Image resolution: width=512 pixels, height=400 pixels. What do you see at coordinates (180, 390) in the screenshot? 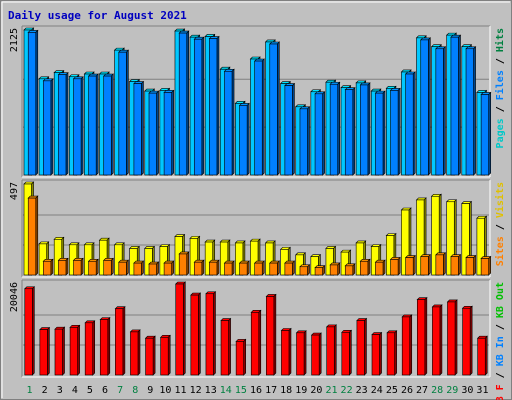
I see `x-tick-label: 11` at bounding box center [180, 390].